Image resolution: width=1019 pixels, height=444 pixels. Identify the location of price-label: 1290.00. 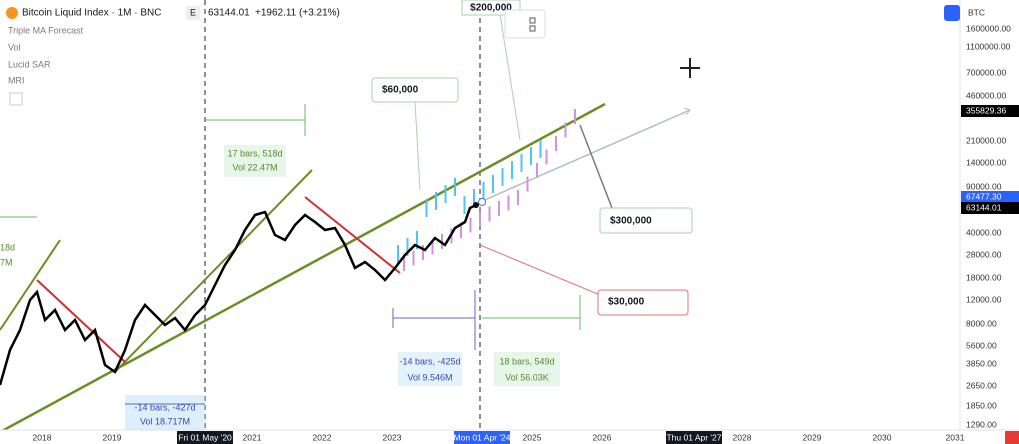
(981, 424).